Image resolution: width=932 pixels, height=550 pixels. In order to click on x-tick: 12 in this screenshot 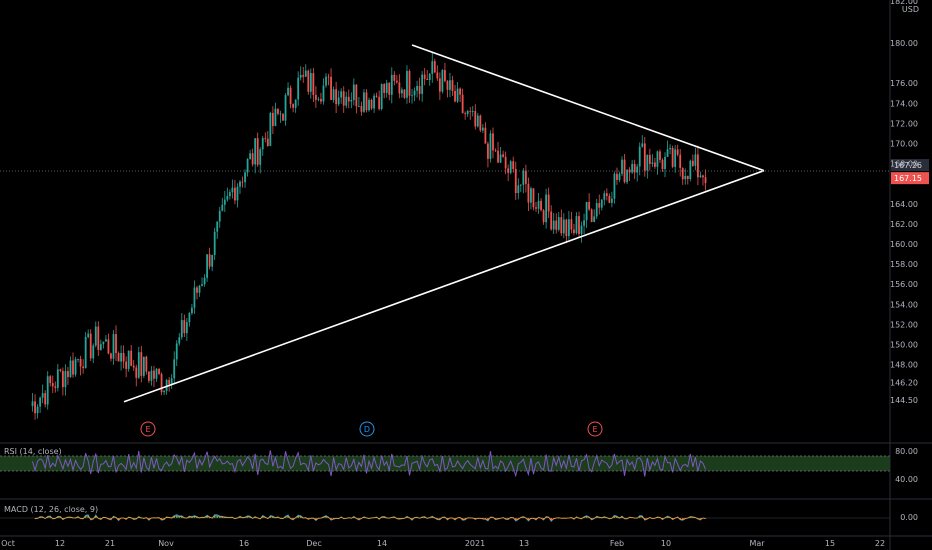, I will do `click(60, 543)`.